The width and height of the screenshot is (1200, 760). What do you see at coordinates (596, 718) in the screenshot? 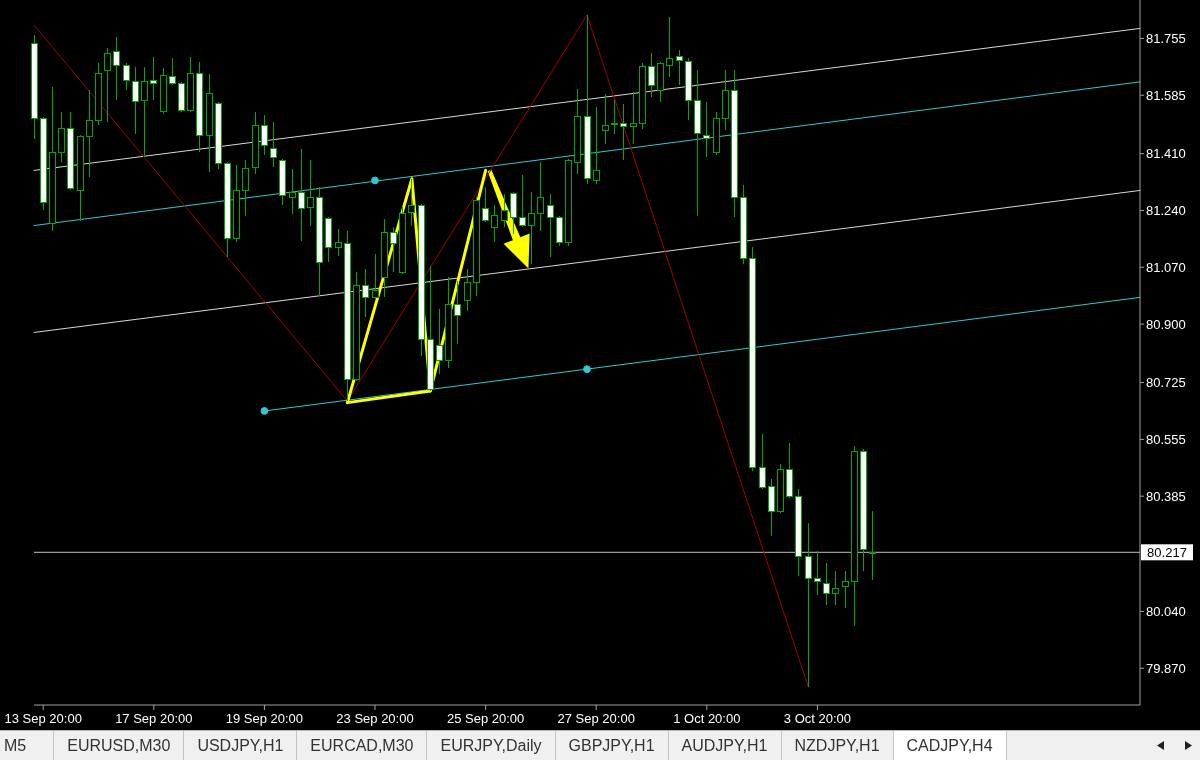
I see `x-tick-label: 27 Sep 20:00` at bounding box center [596, 718].